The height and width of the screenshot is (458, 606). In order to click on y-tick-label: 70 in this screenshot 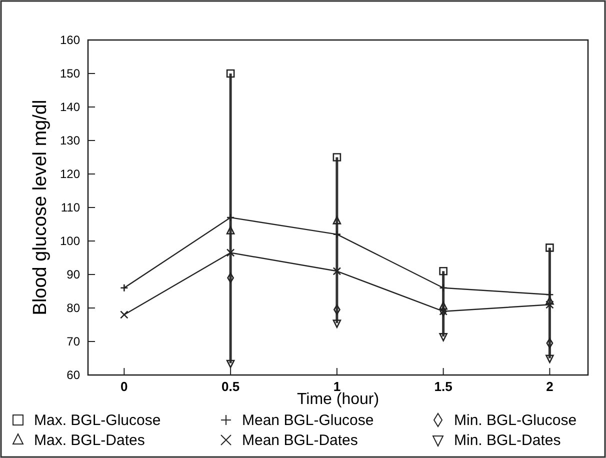, I will do `click(73, 341)`.